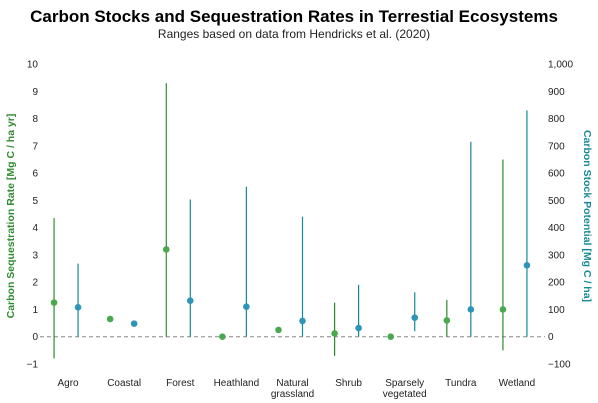 This screenshot has width=598, height=403. Describe the element at coordinates (35, 283) in the screenshot. I see `y-left-tick-label: 2` at that location.